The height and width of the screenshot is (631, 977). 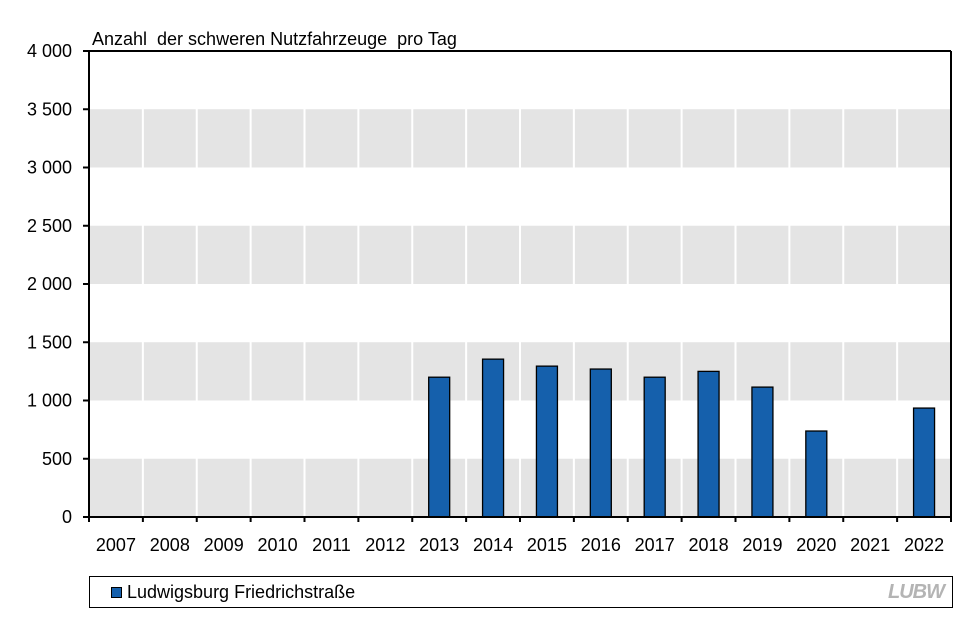 What do you see at coordinates (601, 545) in the screenshot?
I see `x-tick-label: 2016` at bounding box center [601, 545].